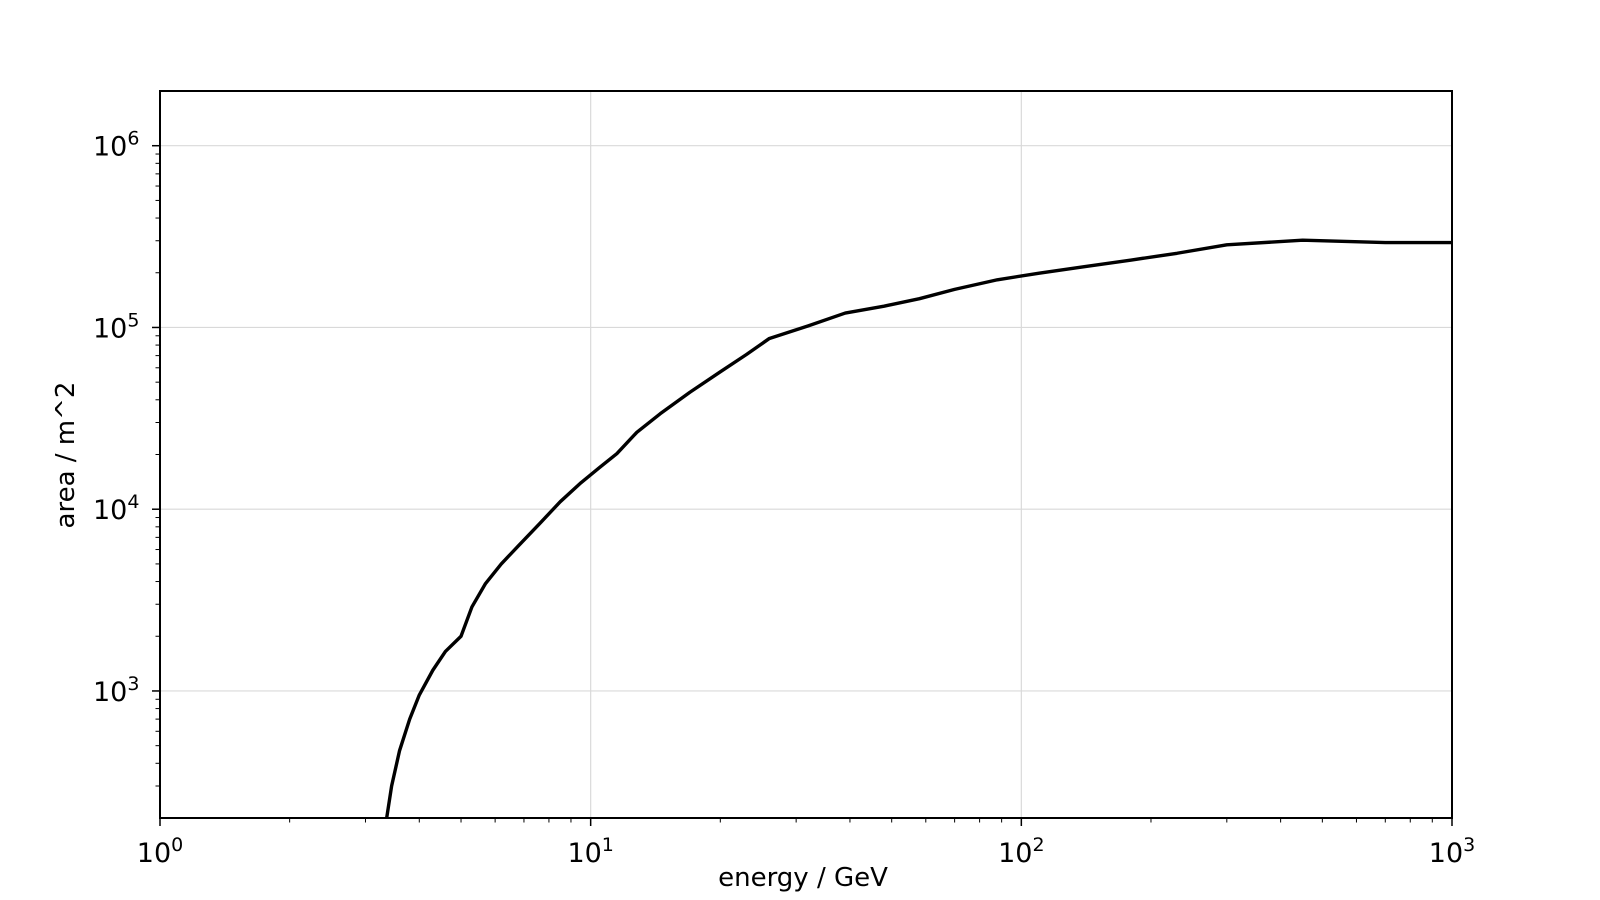 This screenshot has height=900, width=1600. I want to click on y-tick-label: 10⁶, so click(116, 145).